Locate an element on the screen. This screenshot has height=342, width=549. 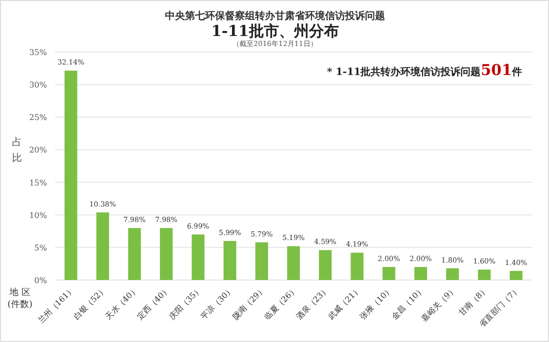
y-tick-label: 15% is located at coordinates (38, 183).